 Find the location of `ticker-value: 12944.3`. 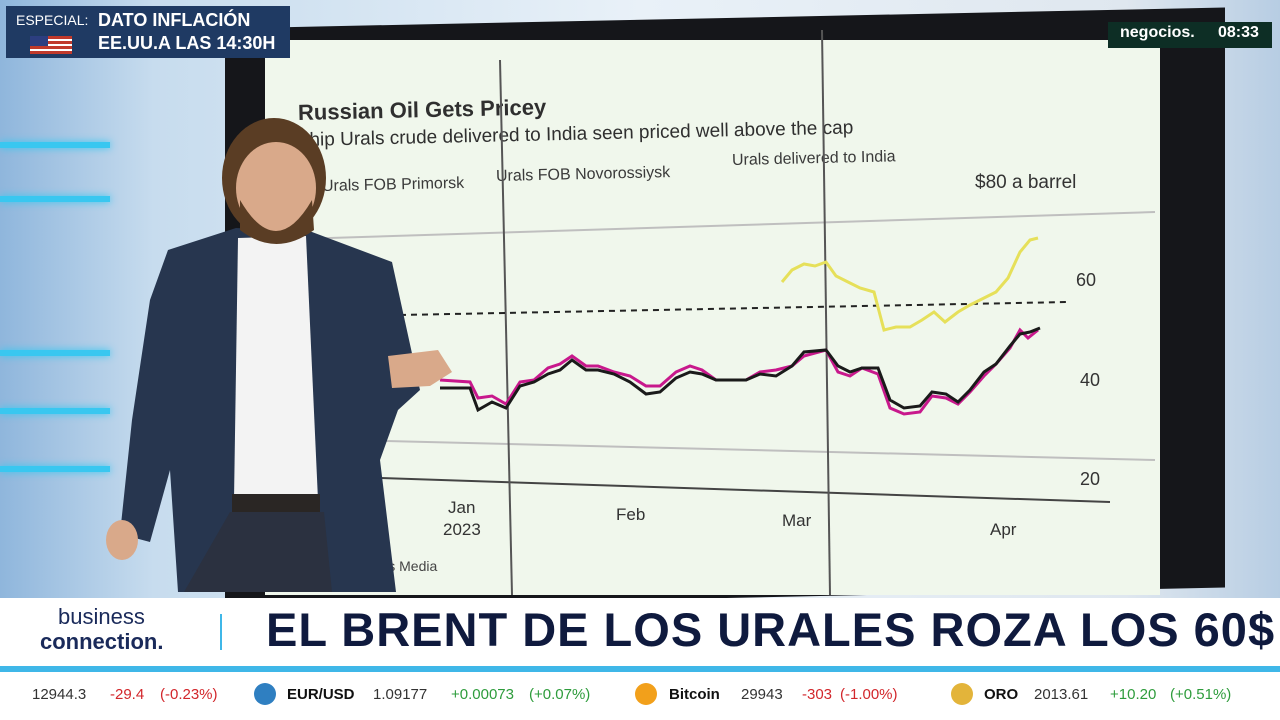

ticker-value: 12944.3 is located at coordinates (59, 694).